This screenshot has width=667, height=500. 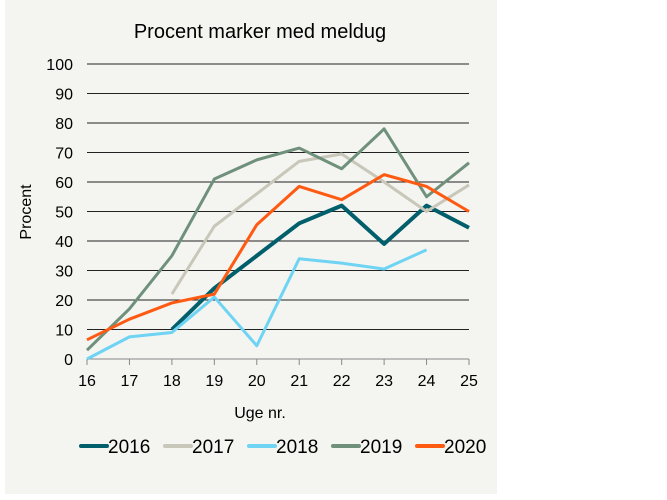 I want to click on legend-item-2019: 2019, so click(x=366, y=447).